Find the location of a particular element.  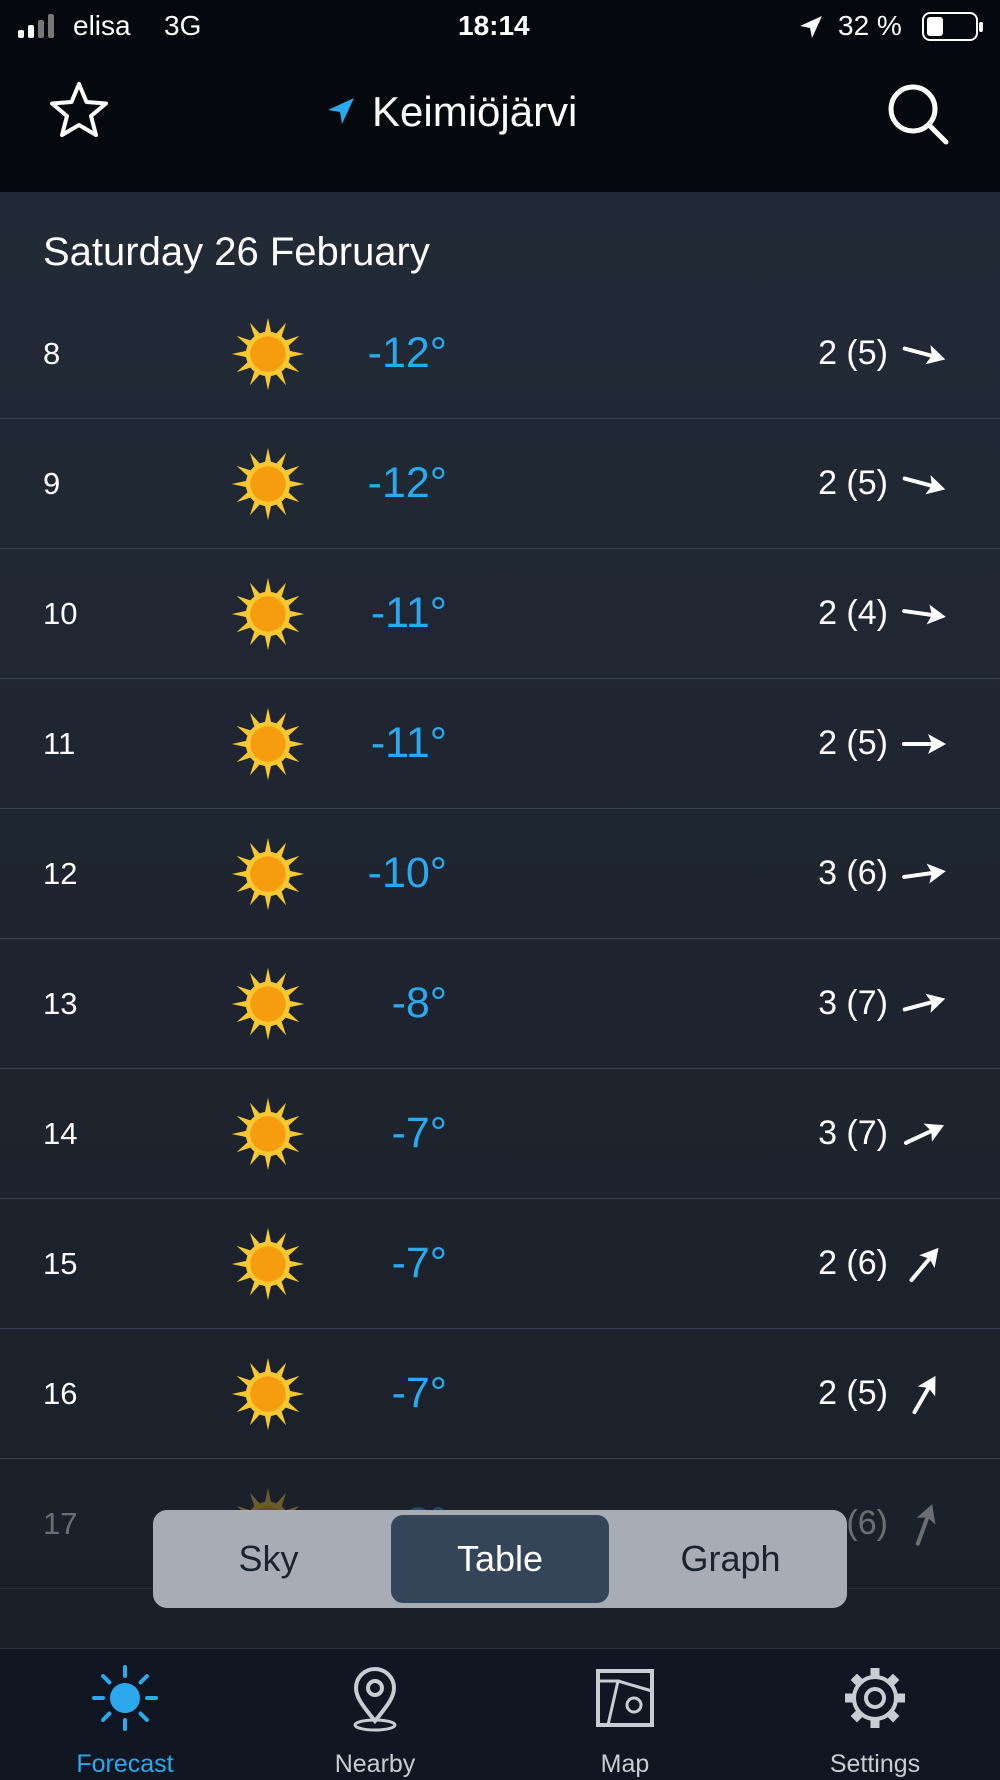

tab-bar: Forecast Nearby Map Settings is located at coordinates (500, 1714).